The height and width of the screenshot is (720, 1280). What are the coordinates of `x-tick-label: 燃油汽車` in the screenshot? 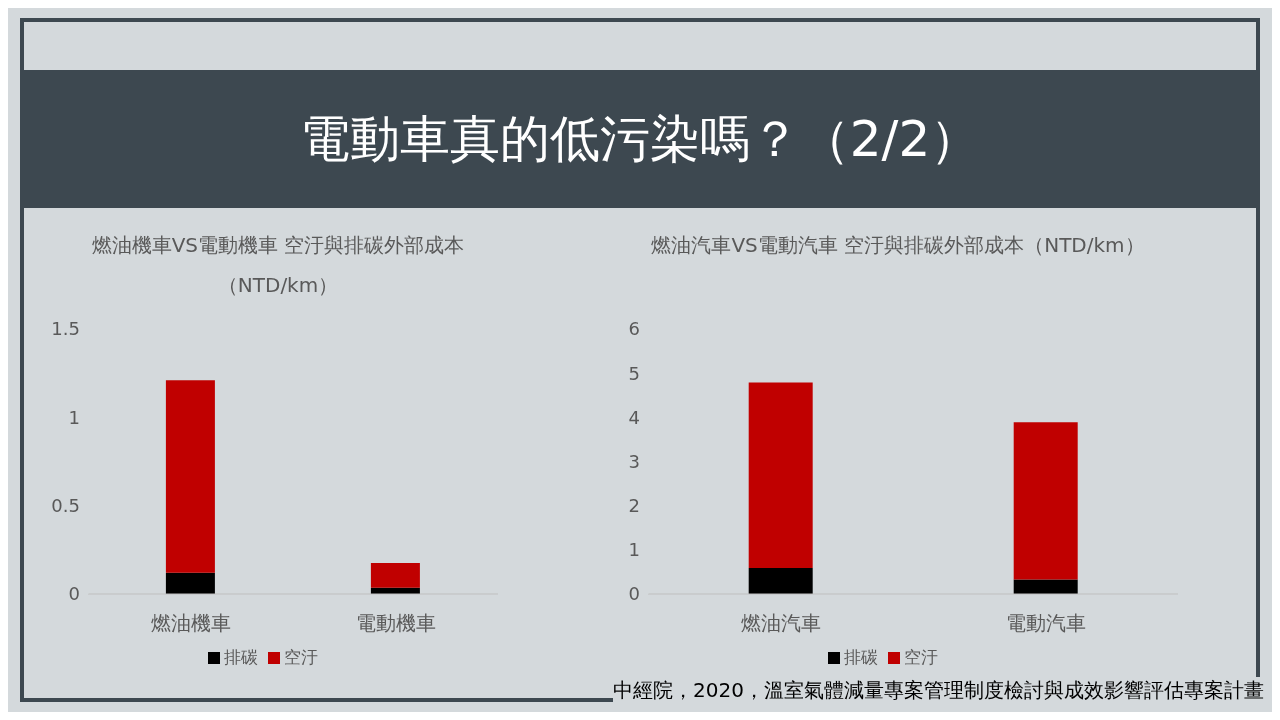 It's located at (780, 623).